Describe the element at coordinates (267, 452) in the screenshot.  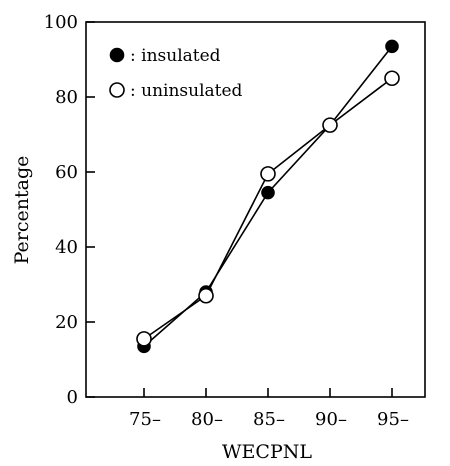
I see `x-axis-title: WECPNL` at that location.